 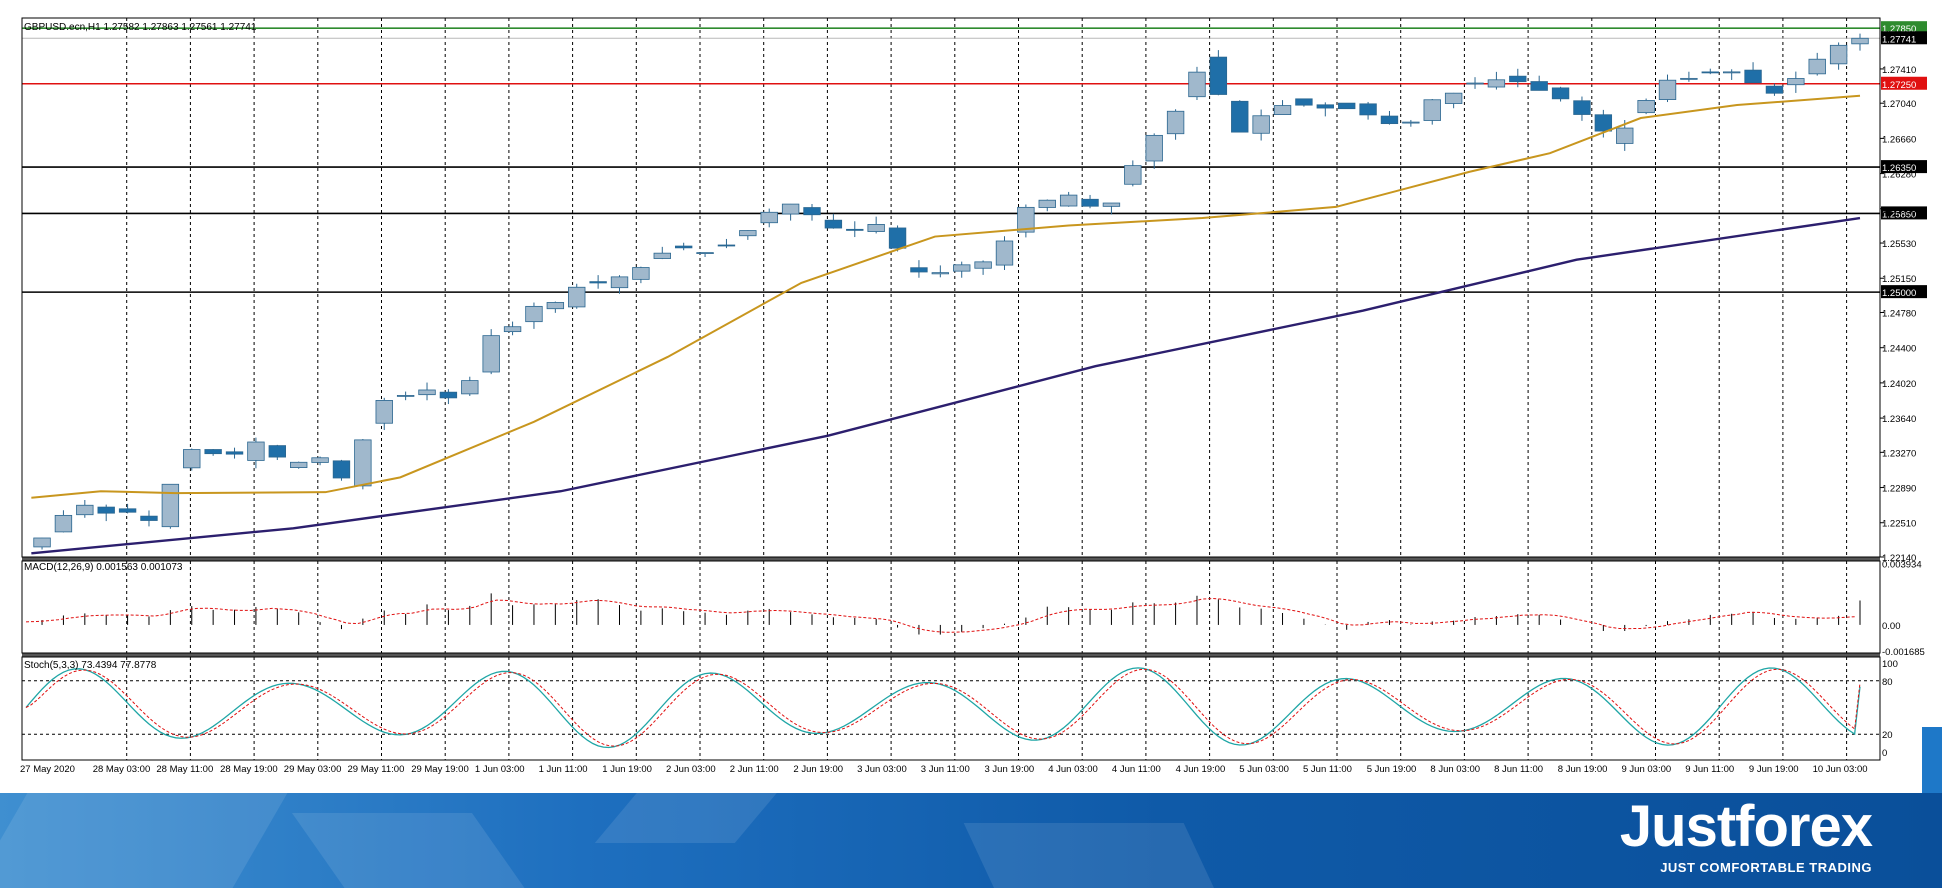 I want to click on x-tick-label: 4 Jun 19:00, so click(x=1201, y=769).